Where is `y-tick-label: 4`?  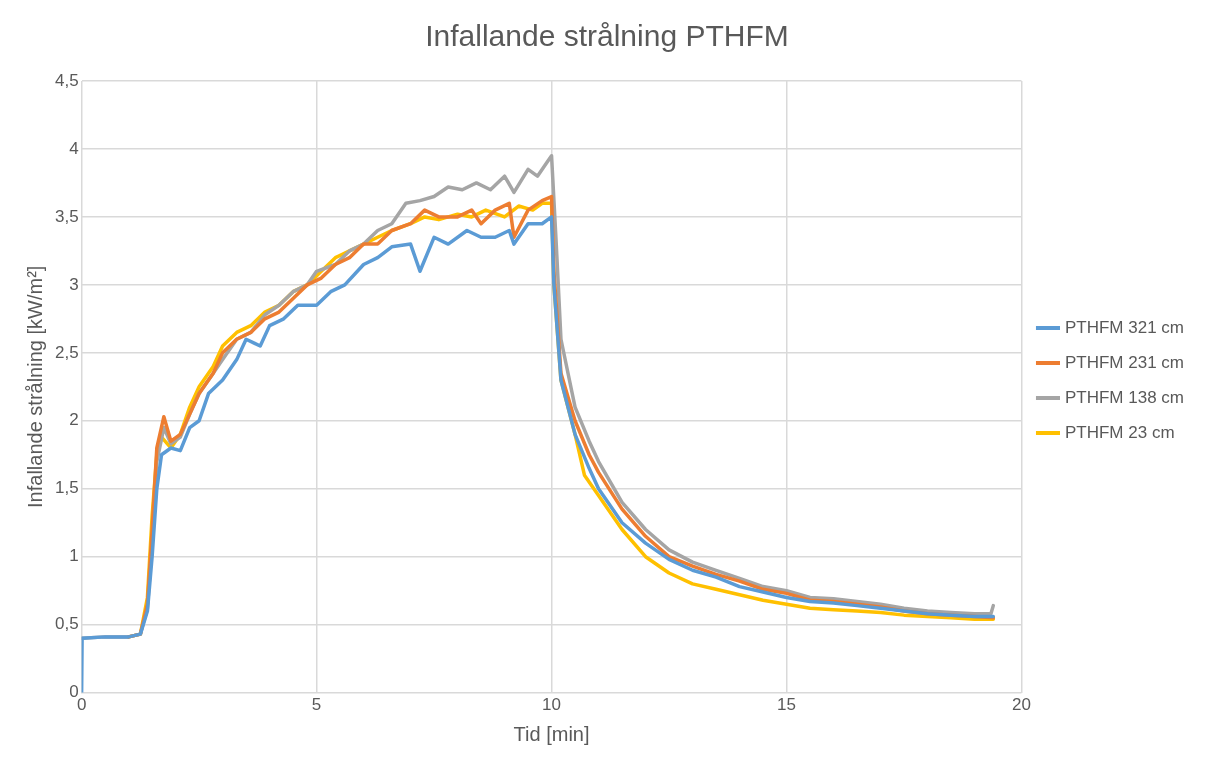
y-tick-label: 4 is located at coordinates (74, 148).